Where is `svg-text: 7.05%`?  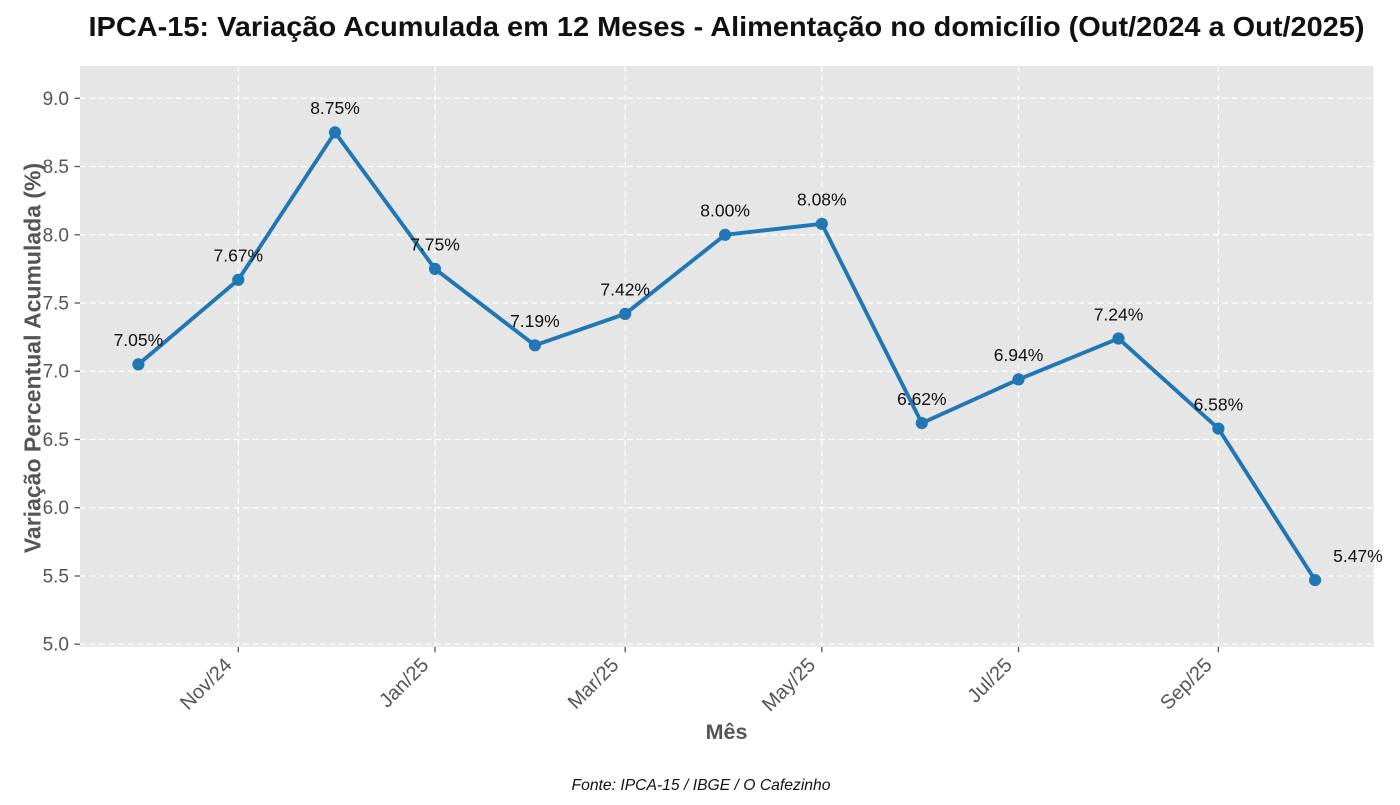 svg-text: 7.05% is located at coordinates (139, 340).